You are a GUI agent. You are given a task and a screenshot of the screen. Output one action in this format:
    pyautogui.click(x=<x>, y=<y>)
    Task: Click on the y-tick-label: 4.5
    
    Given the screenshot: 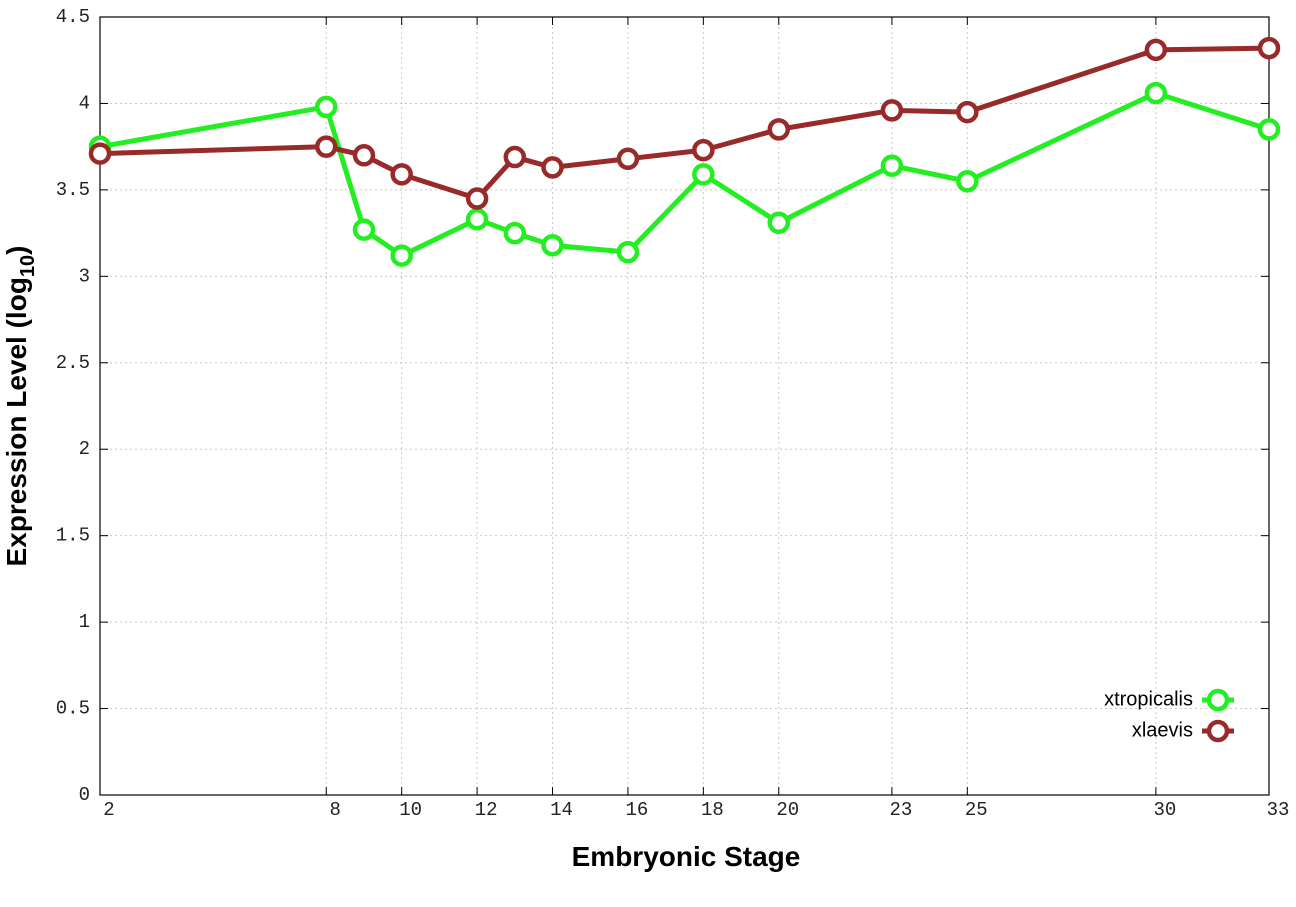 What is the action you would take?
    pyautogui.click(x=73, y=17)
    